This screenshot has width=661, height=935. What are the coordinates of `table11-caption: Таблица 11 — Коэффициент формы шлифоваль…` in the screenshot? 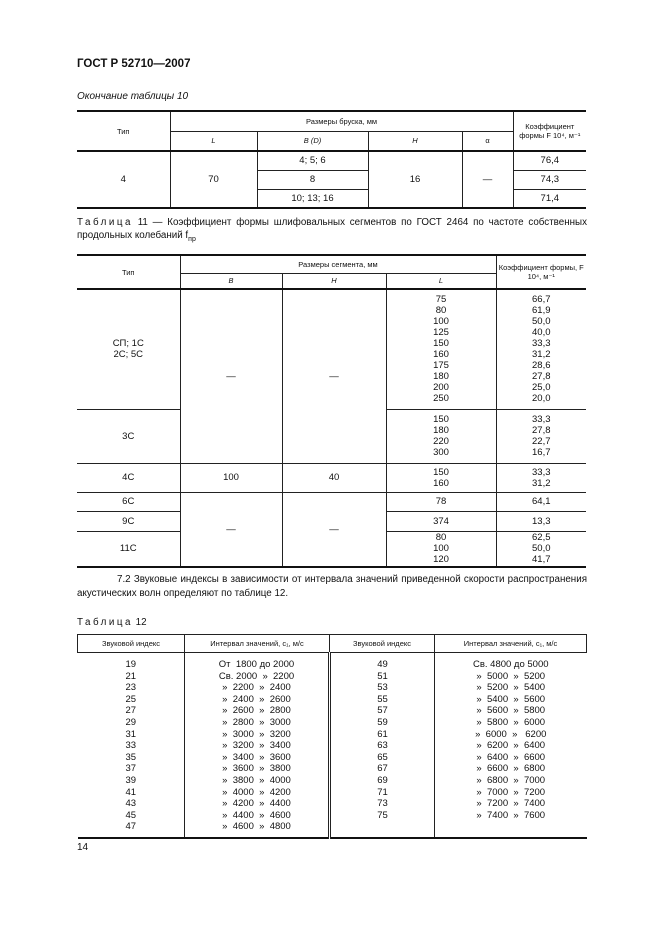 It's located at (332, 231).